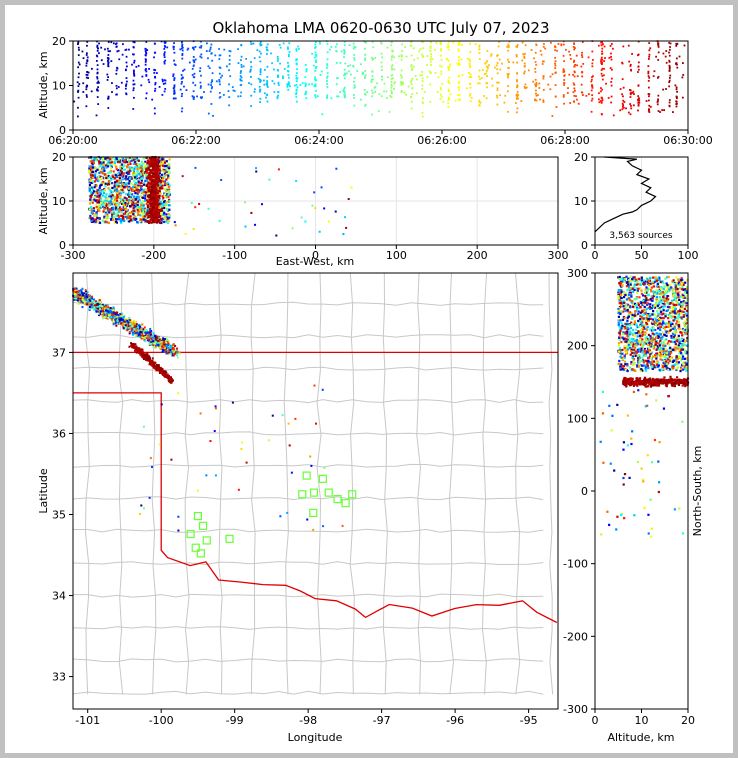 This screenshot has width=738, height=758. Describe the element at coordinates (62, 130) in the screenshot. I see `y-tick-label: 0` at that location.